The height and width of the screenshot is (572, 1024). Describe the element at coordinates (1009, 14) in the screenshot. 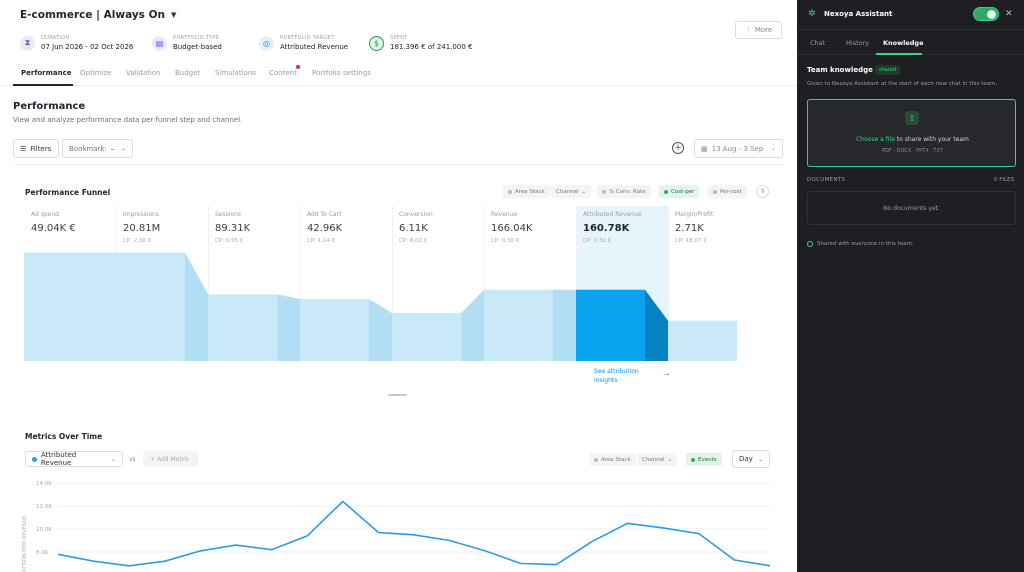

I see `close-icon: ✕` at that location.